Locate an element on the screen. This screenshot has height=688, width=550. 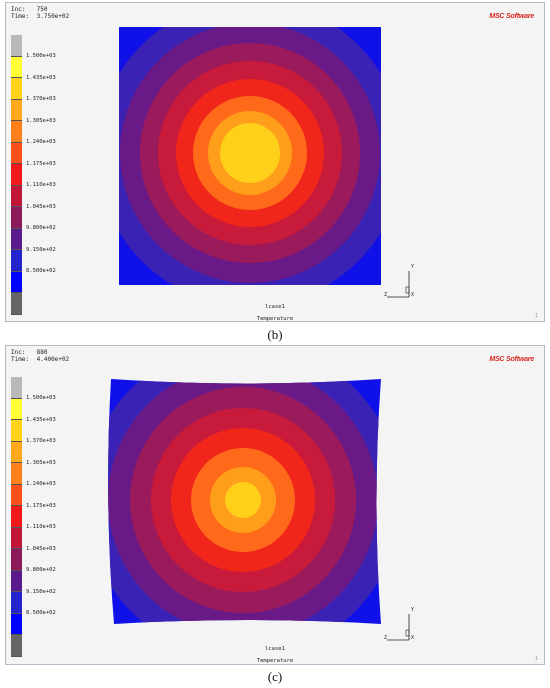
time-readout: Time: 3.750e+02 is located at coordinates (40, 16).